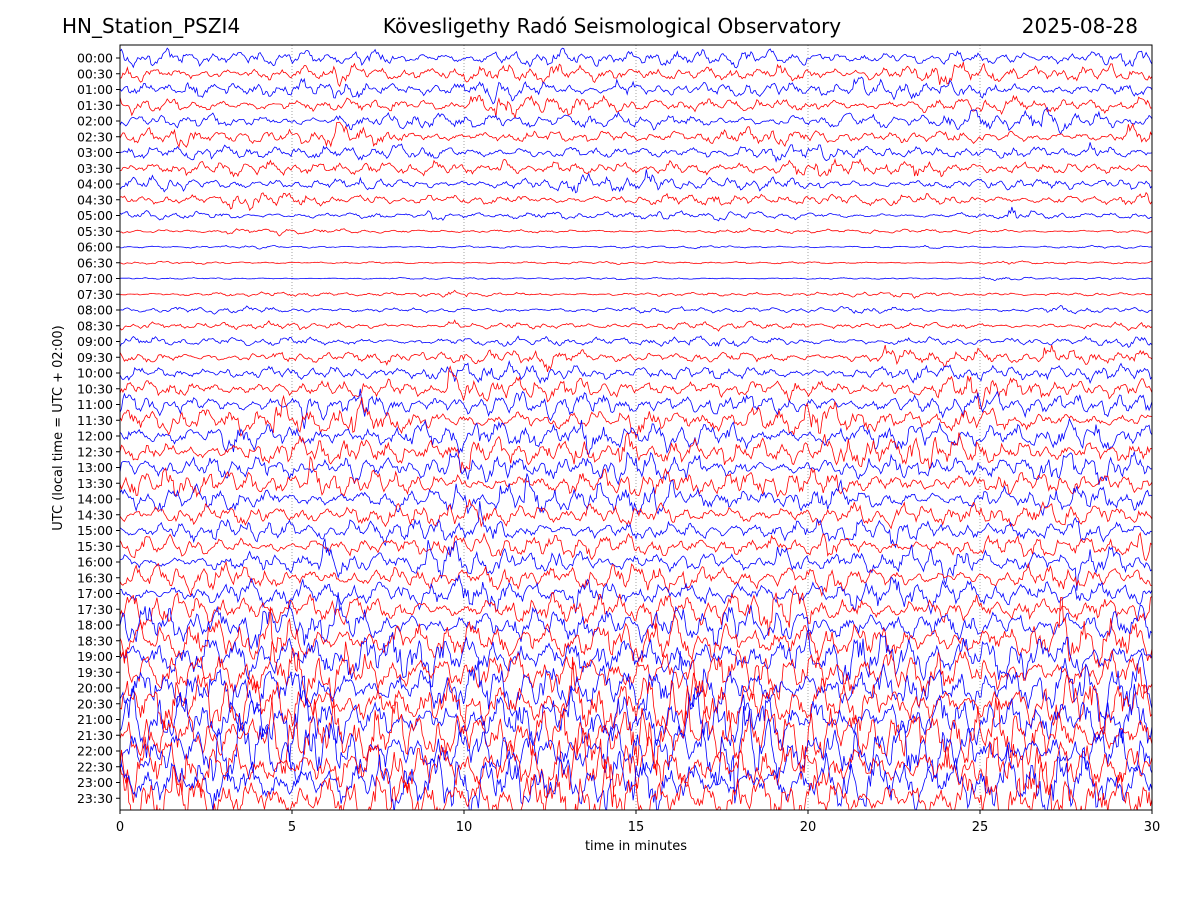 This screenshot has width=1200, height=900. I want to click on y-tick-label: 13:00, so click(95, 467).